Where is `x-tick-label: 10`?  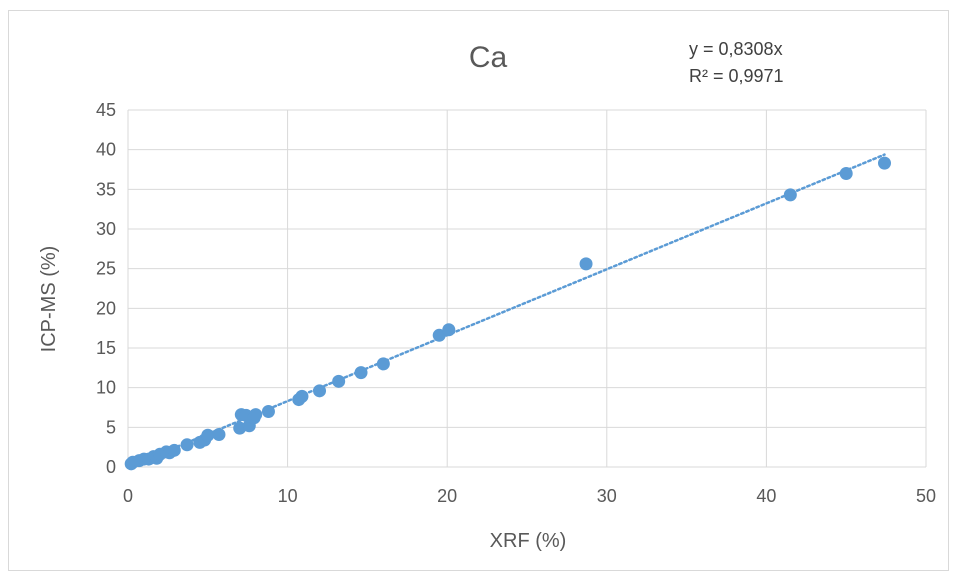 x-tick-label: 10 is located at coordinates (288, 496).